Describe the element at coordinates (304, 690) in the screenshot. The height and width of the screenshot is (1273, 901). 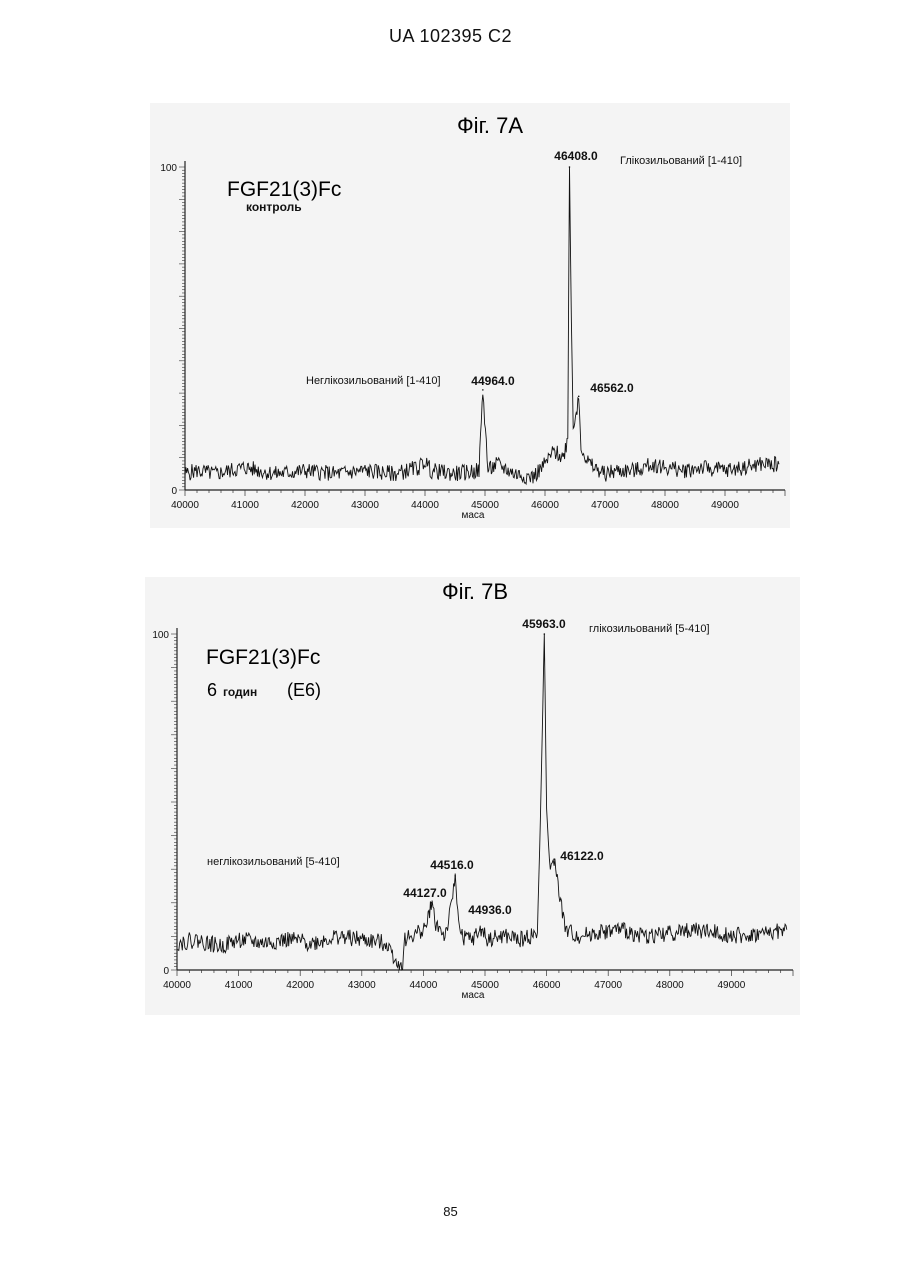
I see `inset-subtitle-code: (E6)` at that location.